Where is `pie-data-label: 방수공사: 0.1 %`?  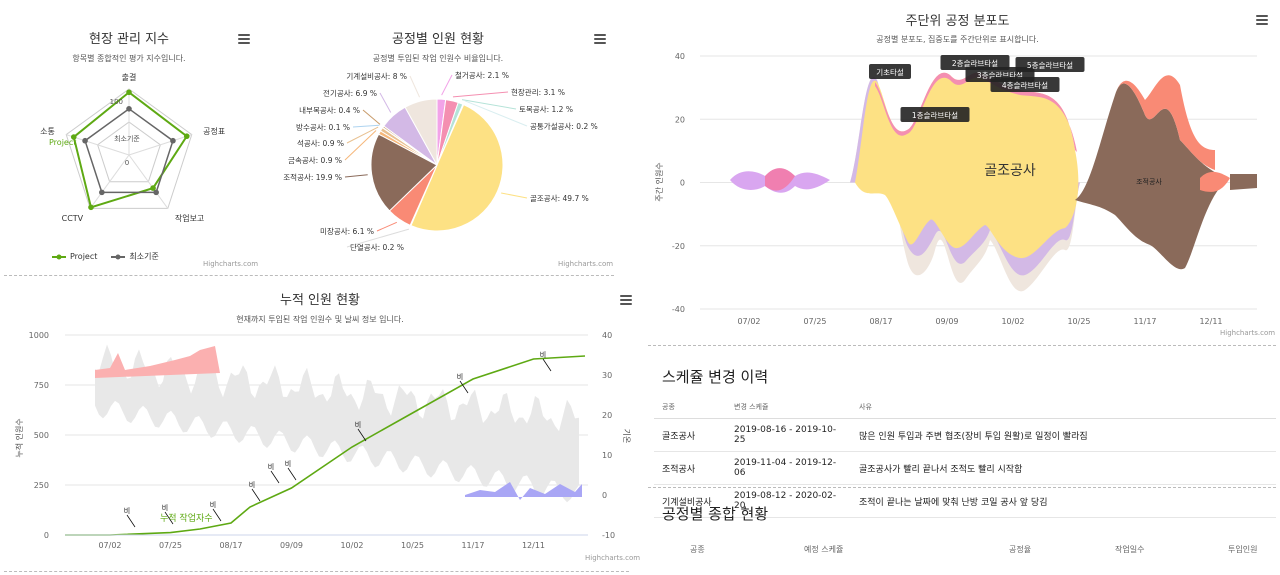
pie-data-label: 방수공사: 0.1 % is located at coordinates (323, 127).